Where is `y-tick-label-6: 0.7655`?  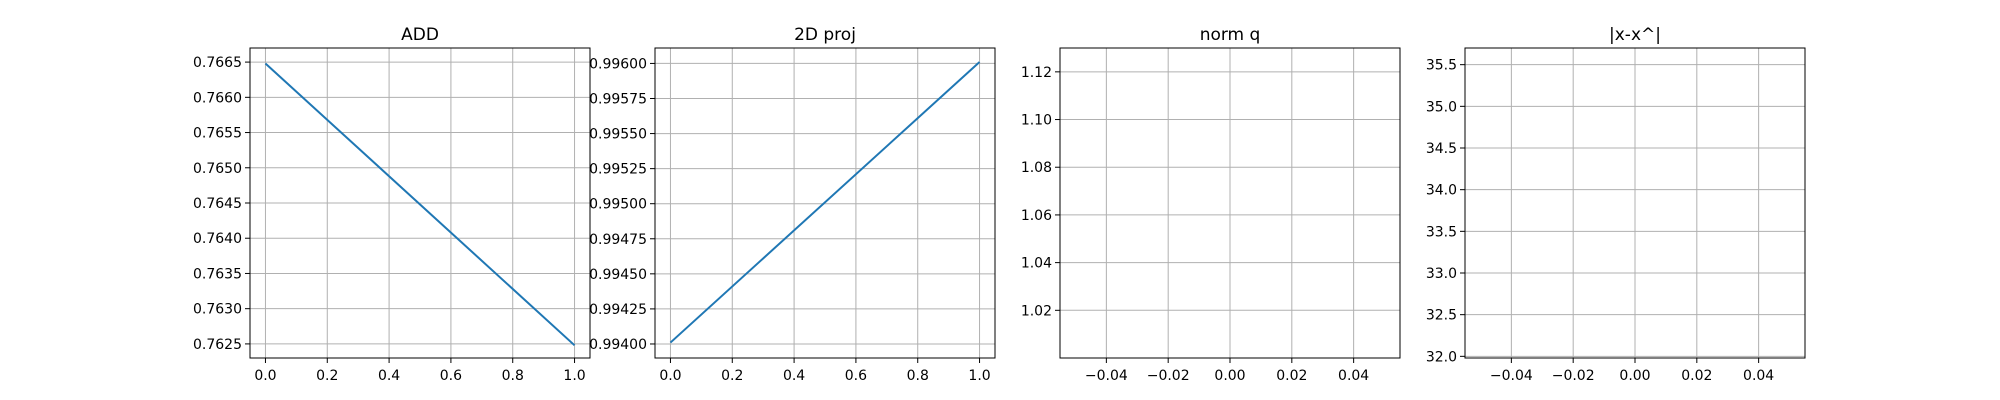
y-tick-label-6: 0.7655 is located at coordinates (217, 134).